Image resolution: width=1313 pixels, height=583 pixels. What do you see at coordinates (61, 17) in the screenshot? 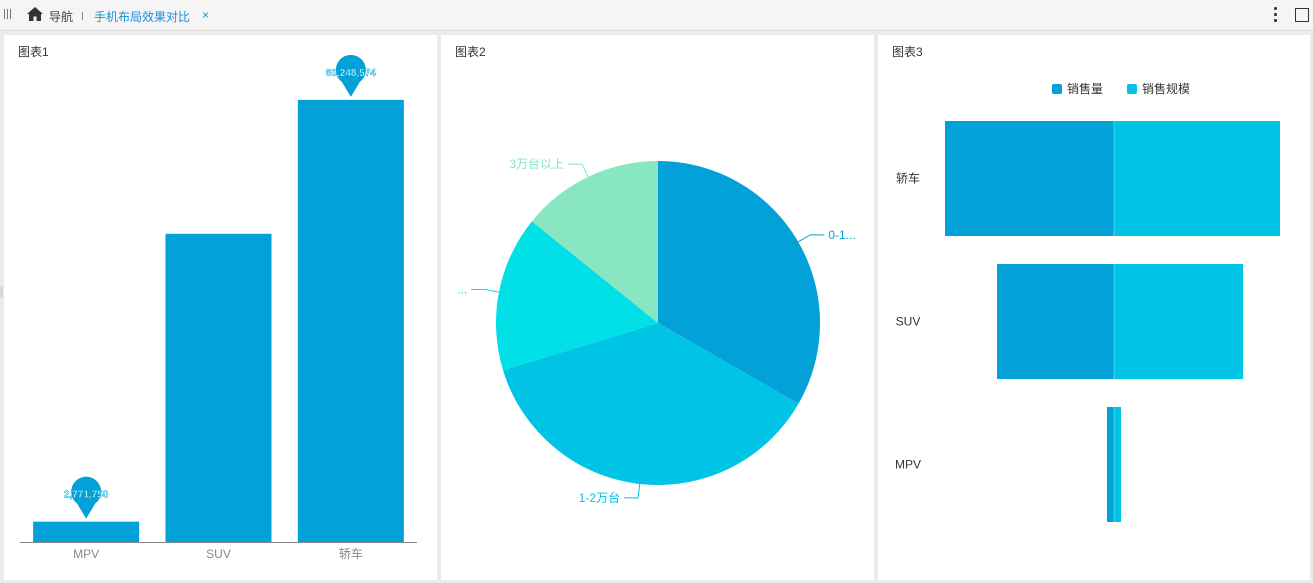
I see `nav-label: 导航` at bounding box center [61, 17].